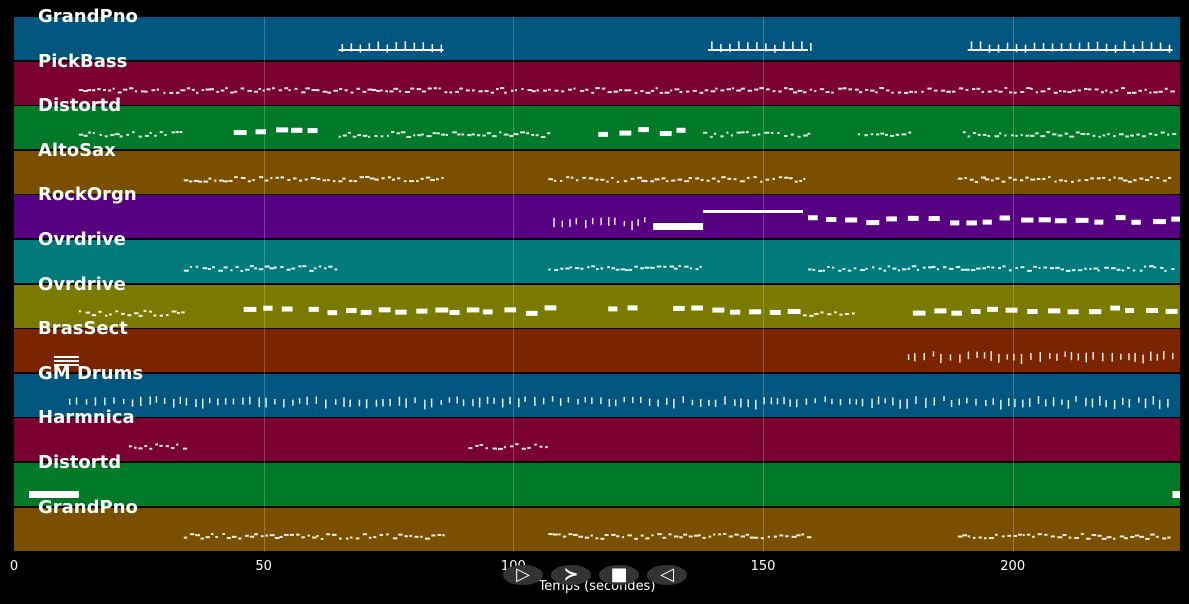 This screenshot has width=1189, height=604. I want to click on track-row: PickBass, so click(597, 78).